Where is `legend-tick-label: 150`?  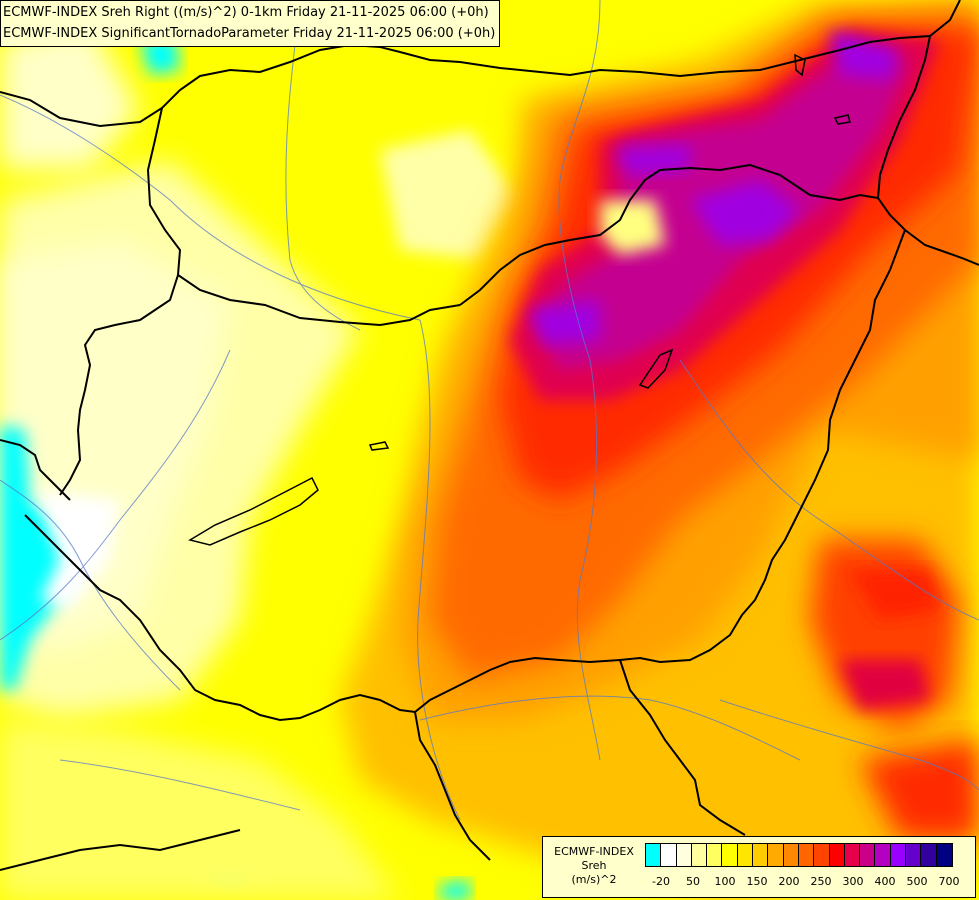
legend-tick-label: 150 is located at coordinates (757, 881).